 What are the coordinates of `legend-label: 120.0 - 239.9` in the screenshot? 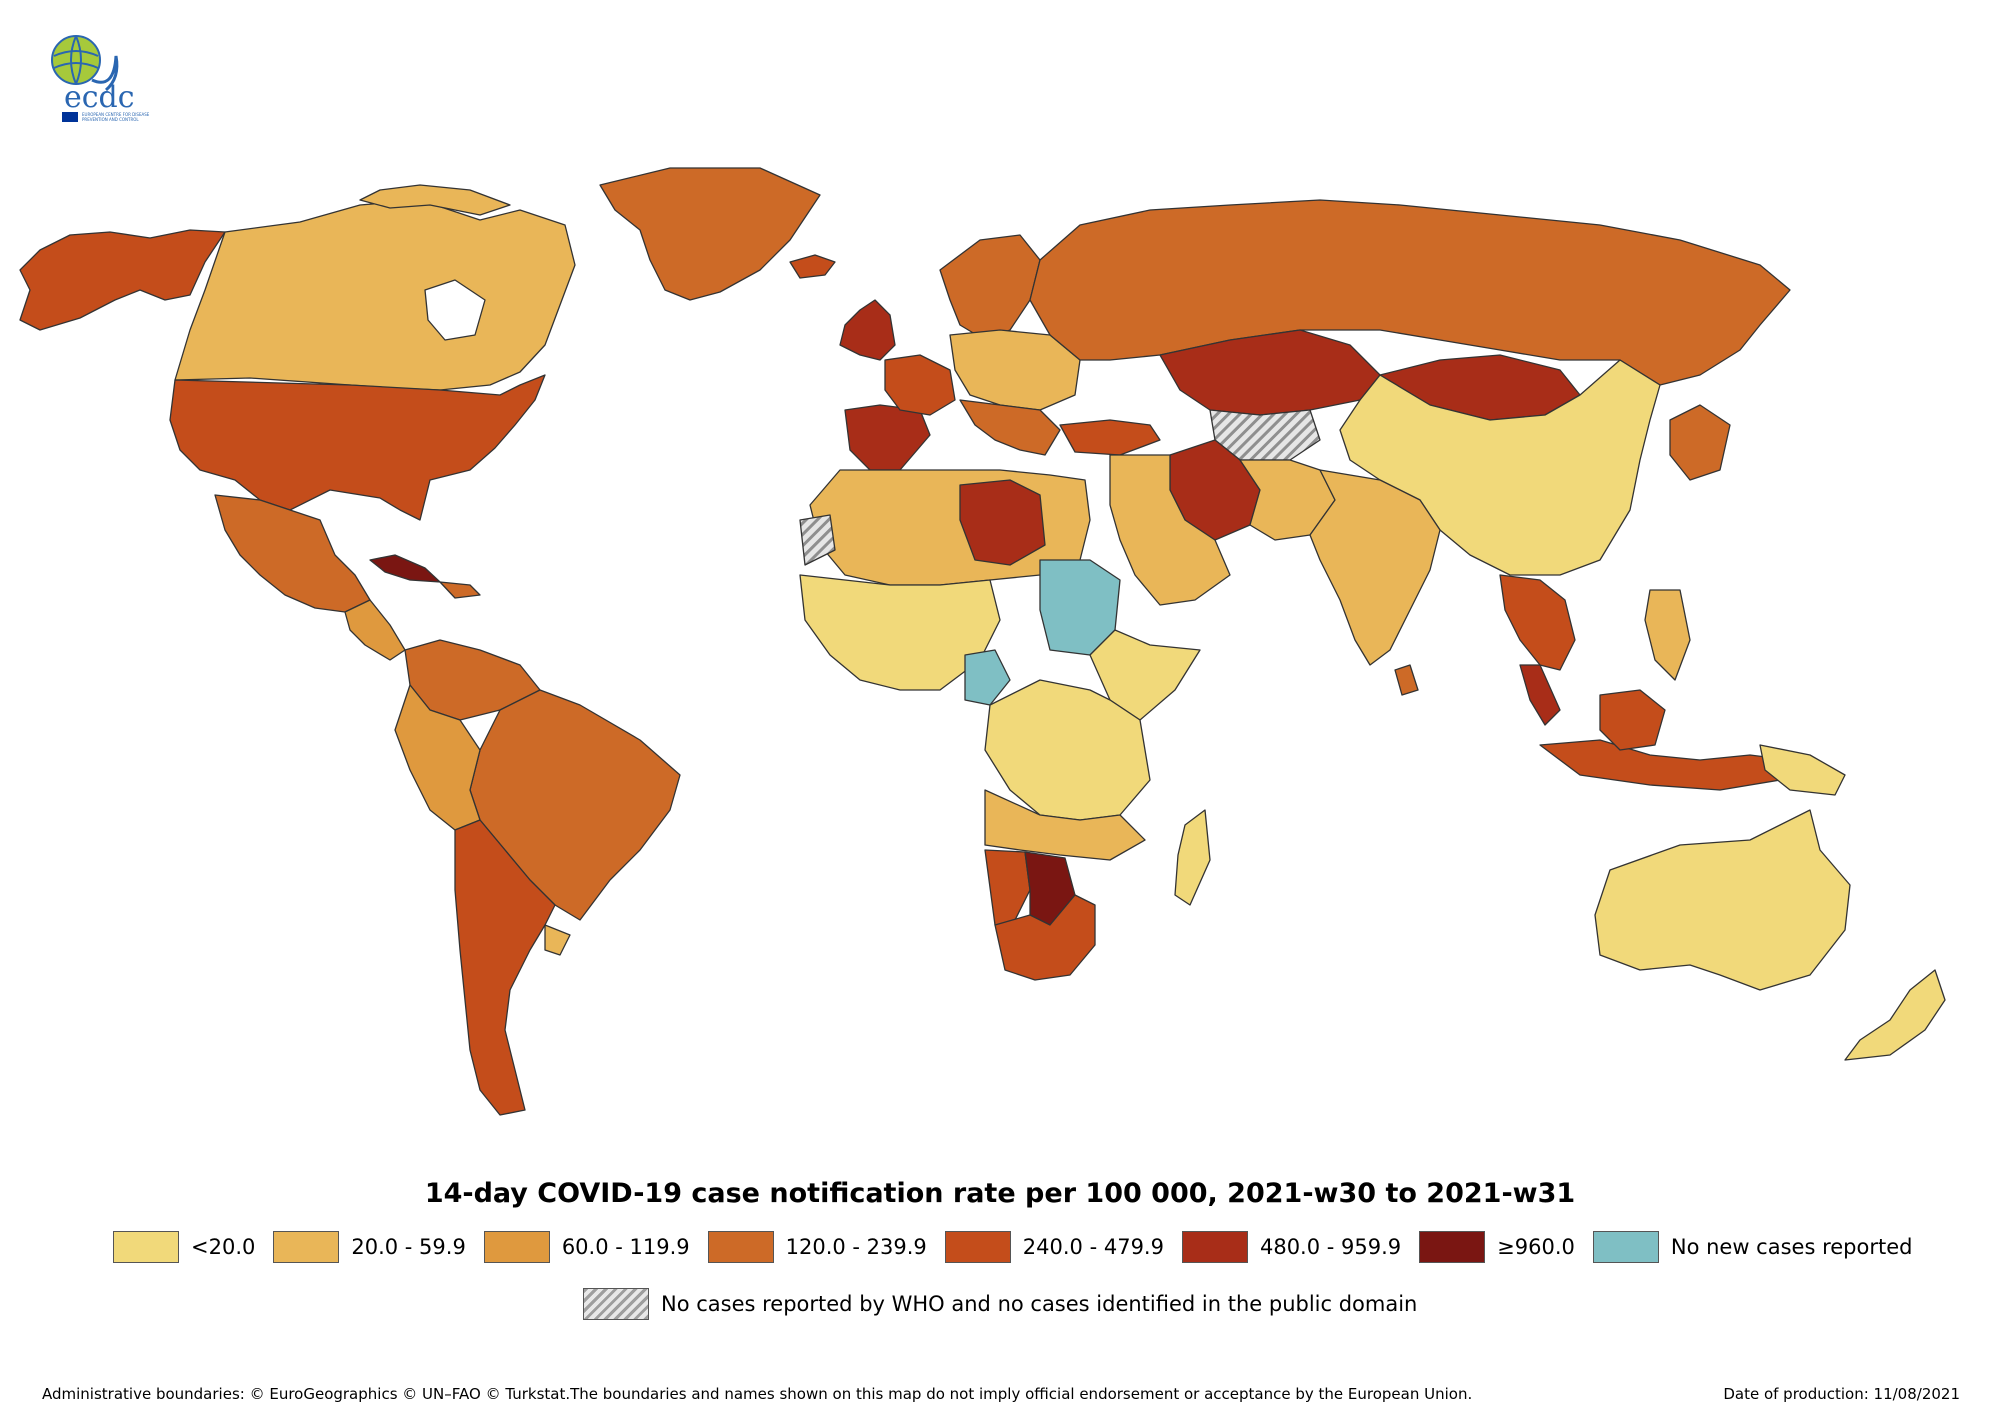 It's located at (856, 1247).